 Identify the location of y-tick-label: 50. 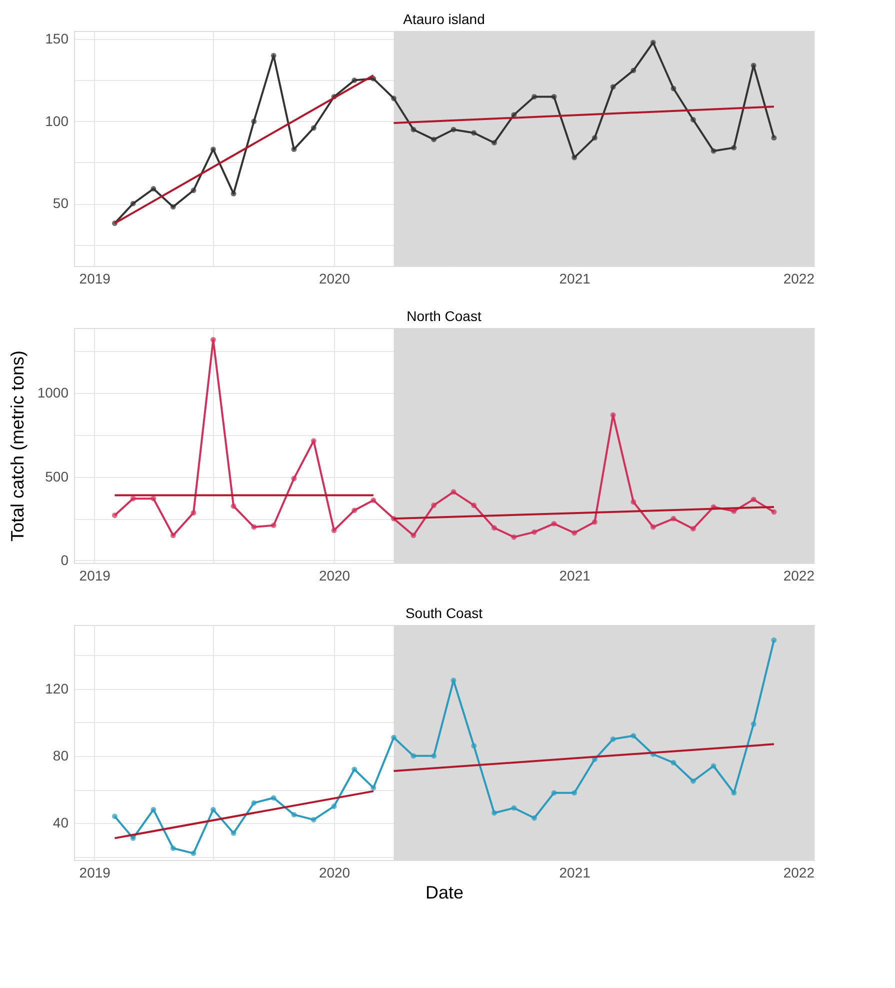
(60, 203).